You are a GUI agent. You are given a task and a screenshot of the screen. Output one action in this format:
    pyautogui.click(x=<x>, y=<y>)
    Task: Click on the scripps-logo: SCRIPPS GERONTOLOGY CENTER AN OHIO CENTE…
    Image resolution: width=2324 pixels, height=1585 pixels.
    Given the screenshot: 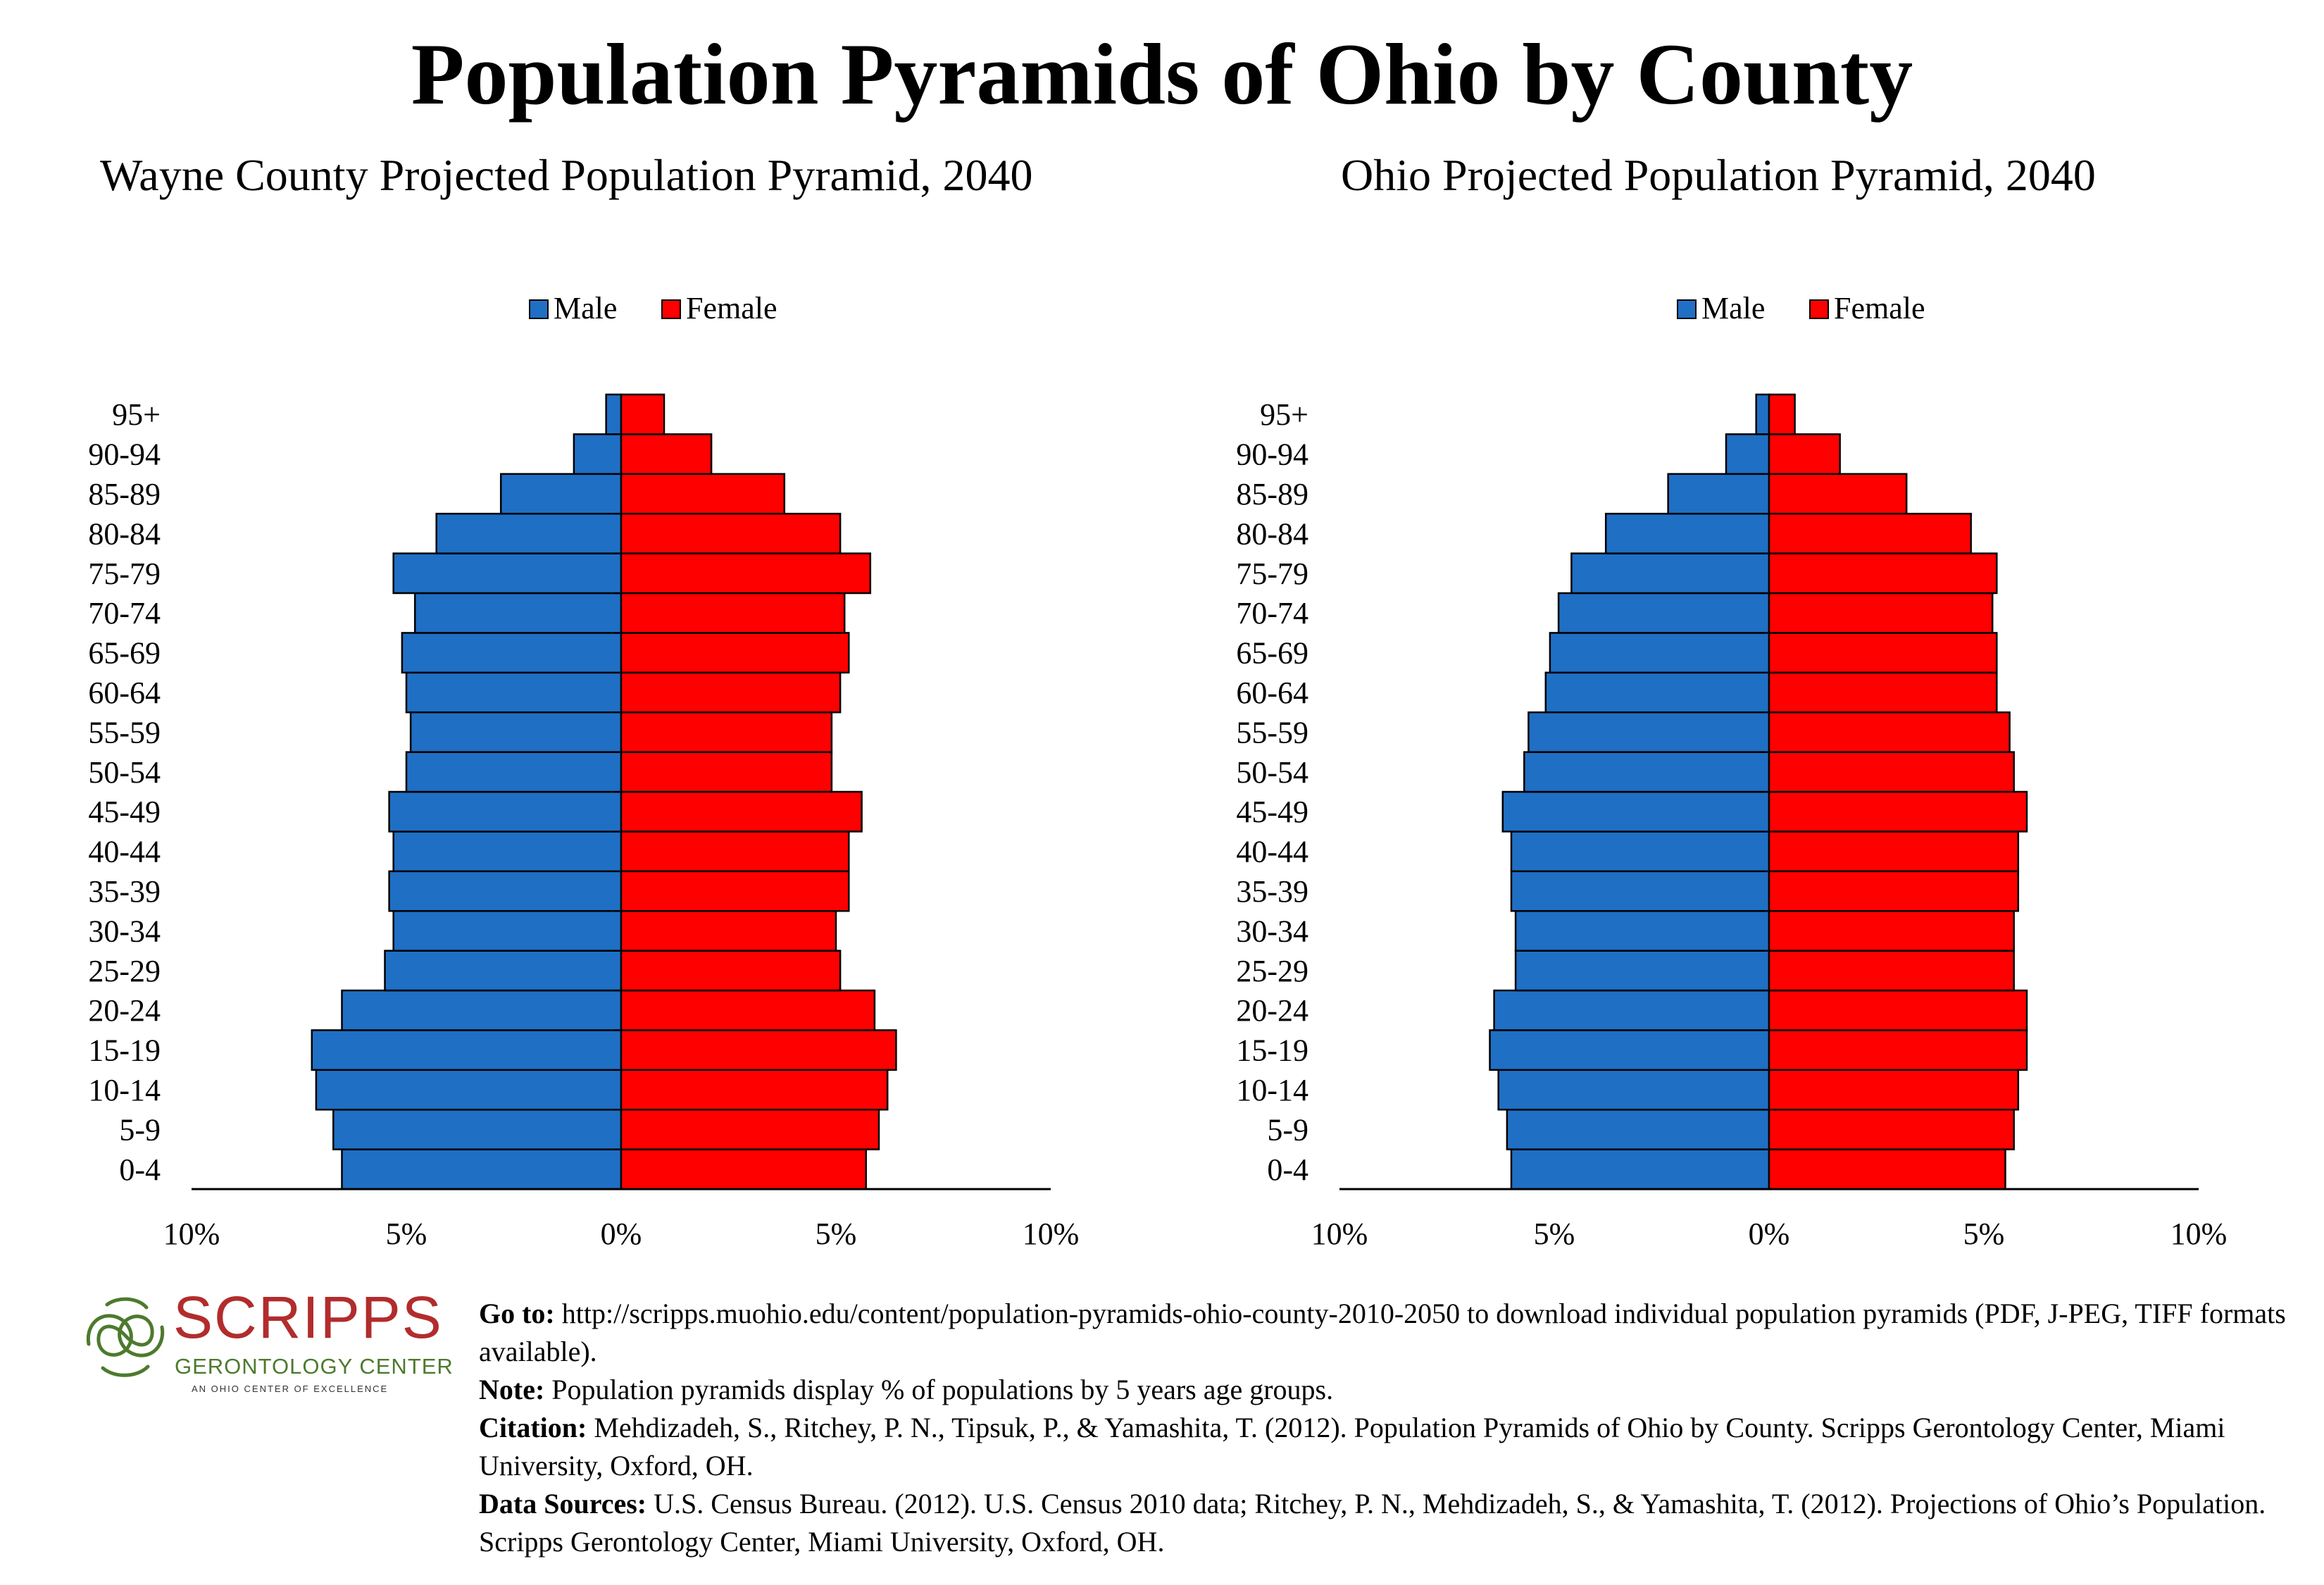 What is the action you would take?
    pyautogui.click(x=269, y=1342)
    